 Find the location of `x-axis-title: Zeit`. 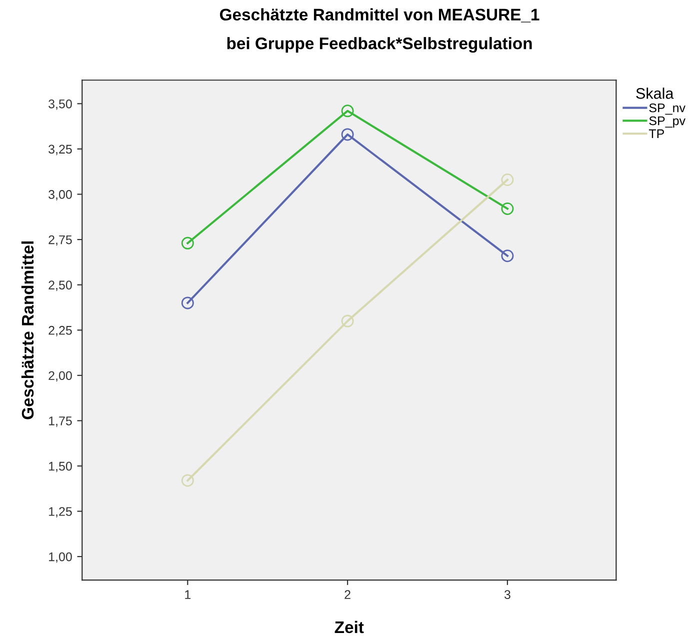

x-axis-title: Zeit is located at coordinates (349, 627).